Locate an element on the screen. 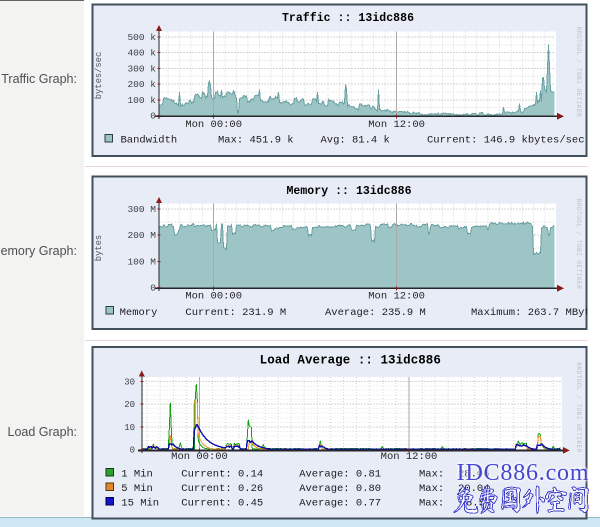 The height and width of the screenshot is (527, 600). svg-text: Memory :: 13idc886 is located at coordinates (348, 191).